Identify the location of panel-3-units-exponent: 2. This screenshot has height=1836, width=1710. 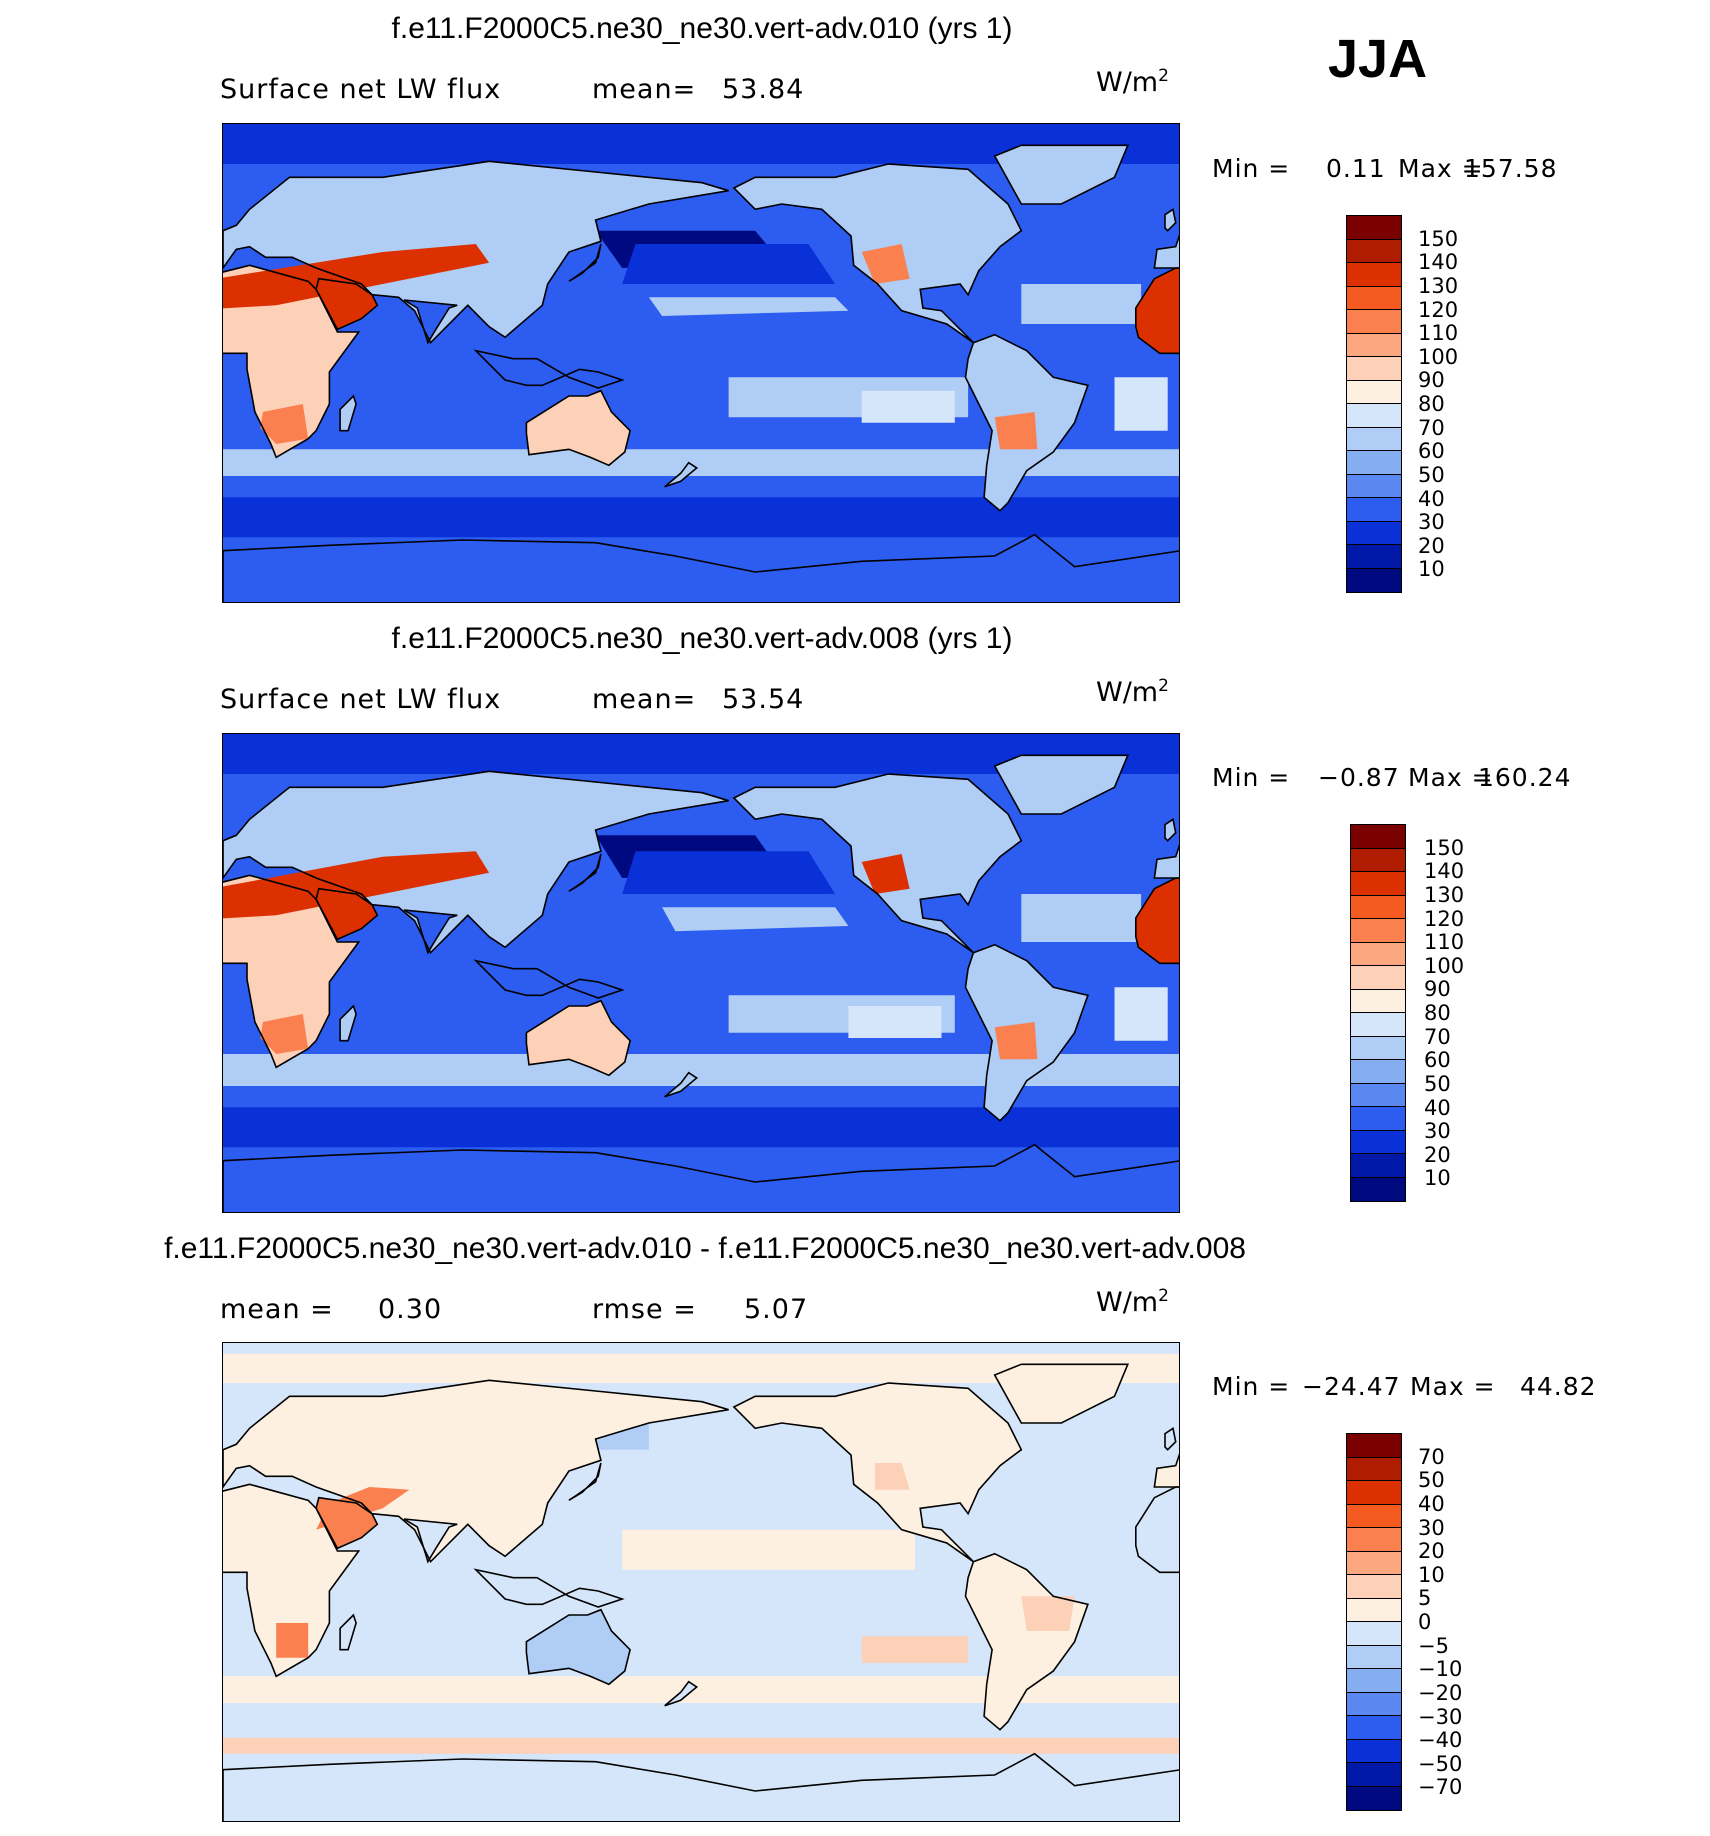
(1163, 1296).